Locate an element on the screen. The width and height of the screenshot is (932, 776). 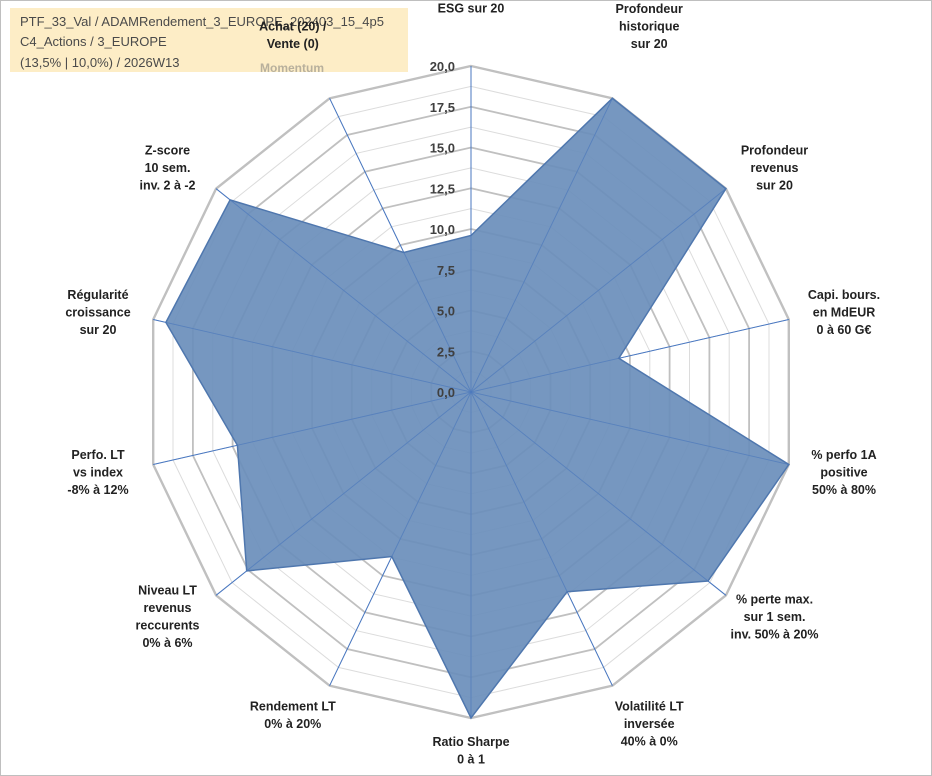
axis-label-line: Perfo. LT is located at coordinates (98, 455).